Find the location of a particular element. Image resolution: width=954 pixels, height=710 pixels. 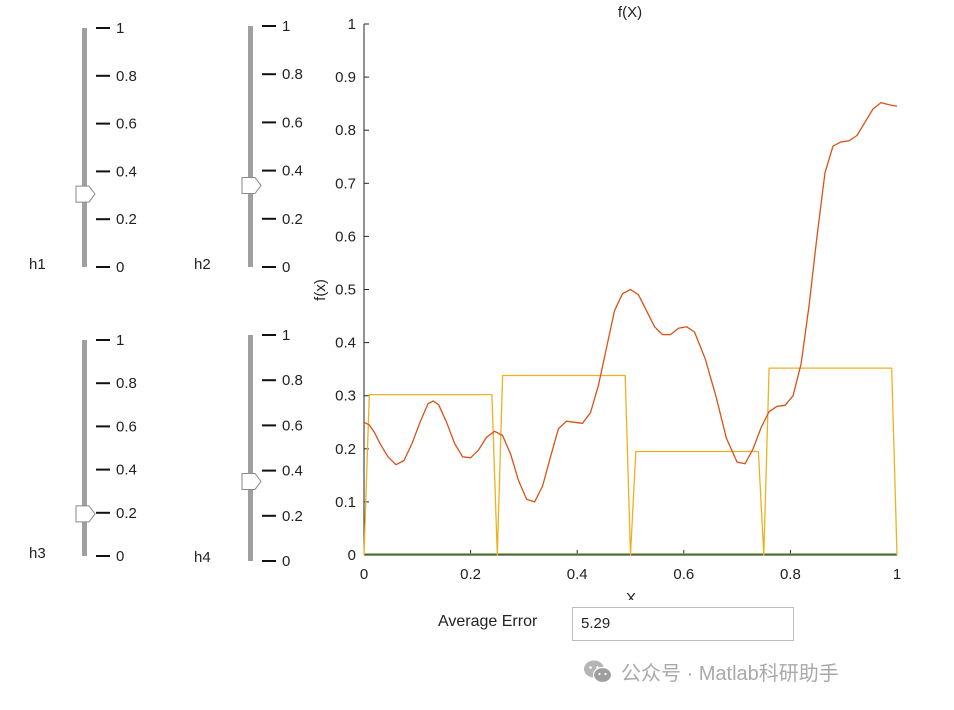

y-axis-label: f(x) is located at coordinates (320, 290).